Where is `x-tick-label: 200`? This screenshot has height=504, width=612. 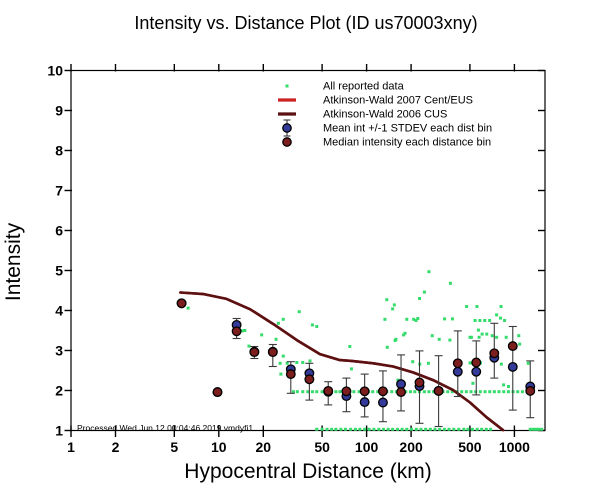
x-tick-label: 200 is located at coordinates (411, 447).